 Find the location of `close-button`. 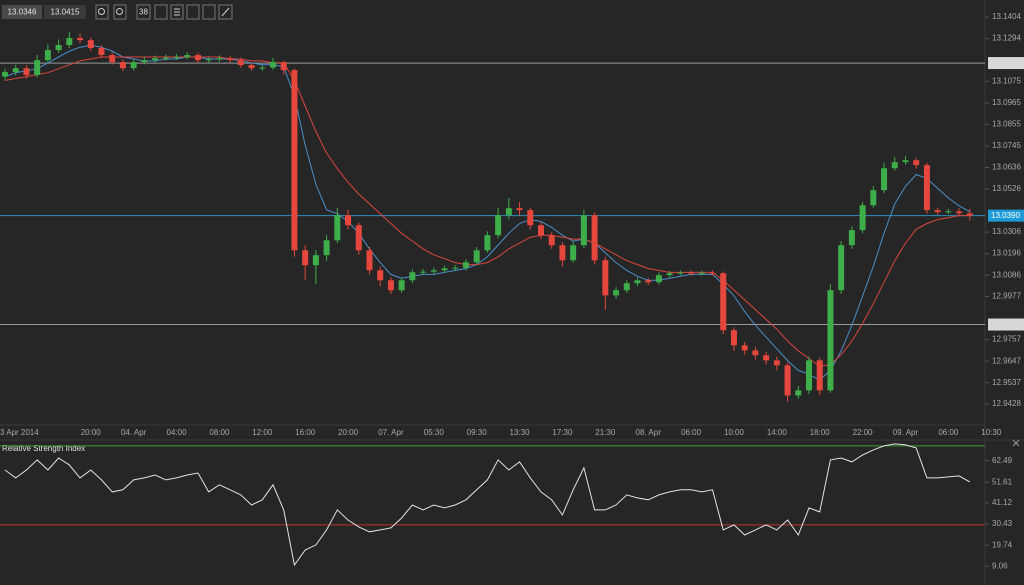

close-button is located at coordinates (1016, 443).